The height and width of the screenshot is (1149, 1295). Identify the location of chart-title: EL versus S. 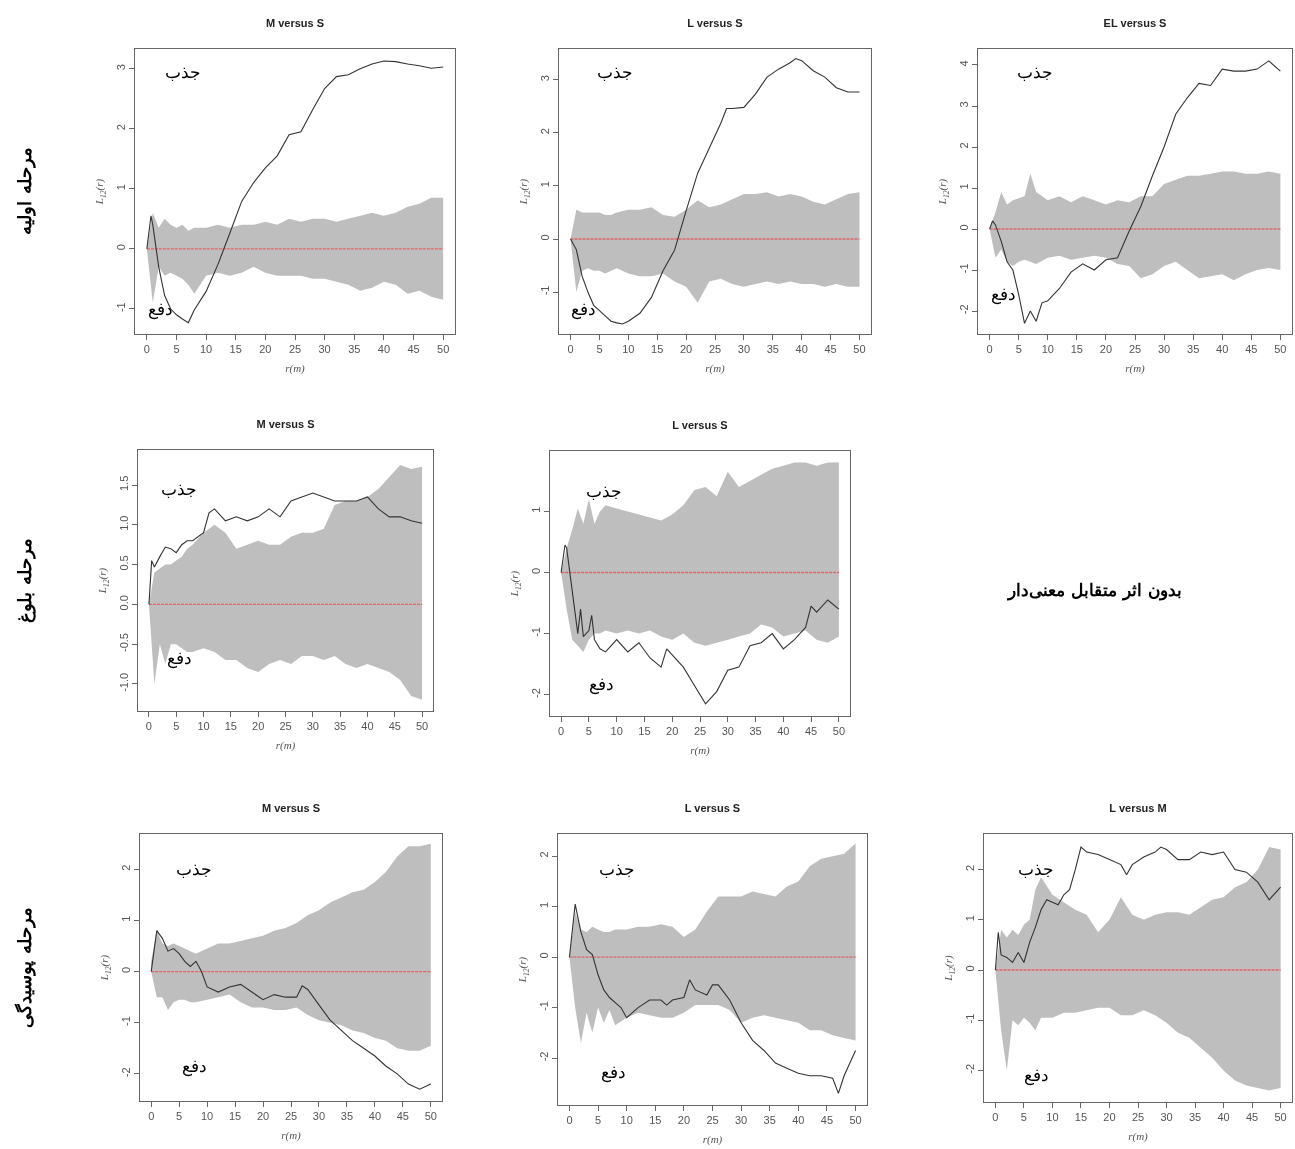
(1135, 23).